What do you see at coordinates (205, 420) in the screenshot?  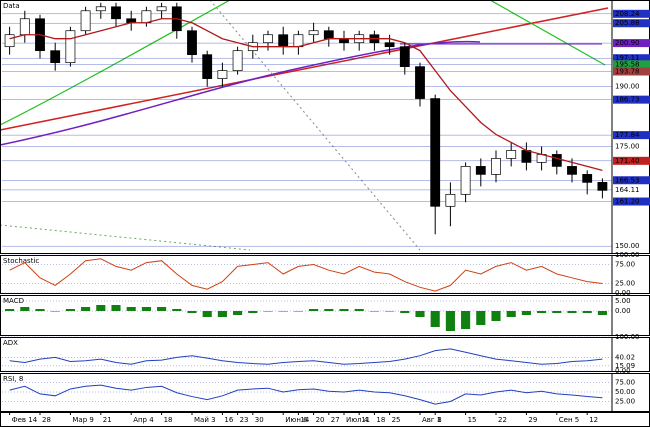 I see `x-tick-label: Май 3` at bounding box center [205, 420].